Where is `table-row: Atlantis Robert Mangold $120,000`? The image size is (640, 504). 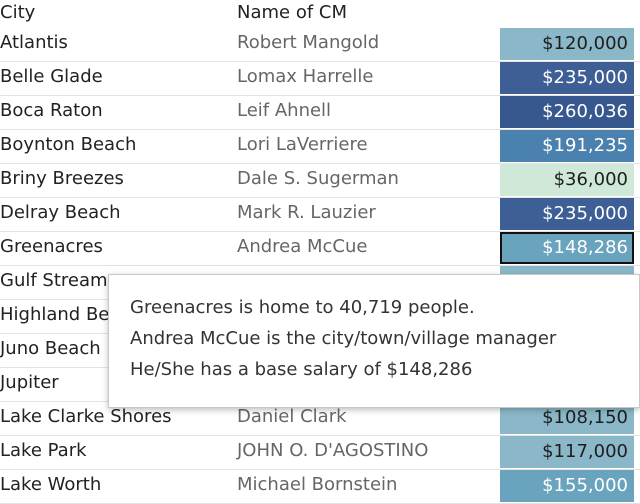 table-row: Atlantis Robert Mangold $120,000 is located at coordinates (320, 44).